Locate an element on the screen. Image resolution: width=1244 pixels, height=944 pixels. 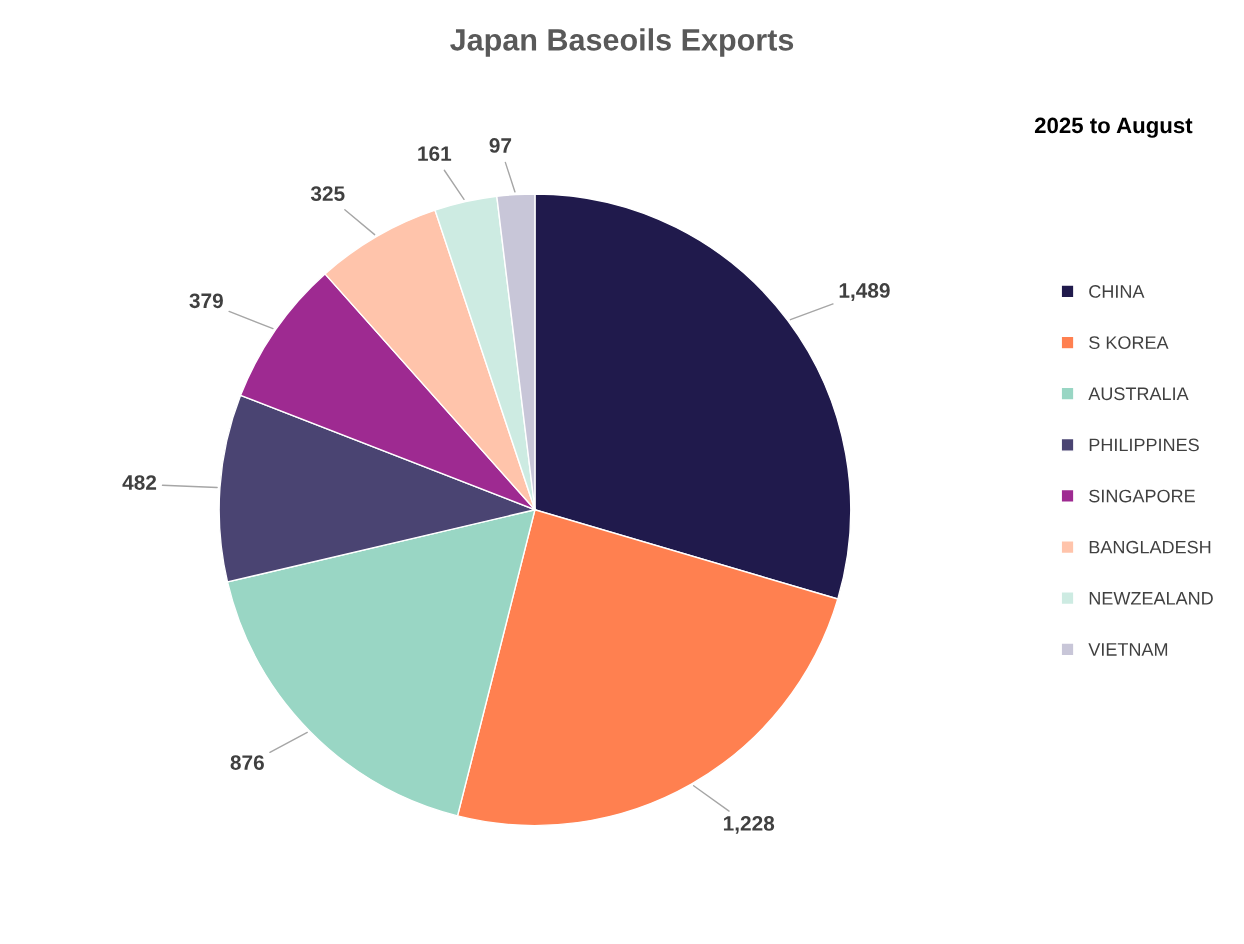
data-label: 482 is located at coordinates (139, 482).